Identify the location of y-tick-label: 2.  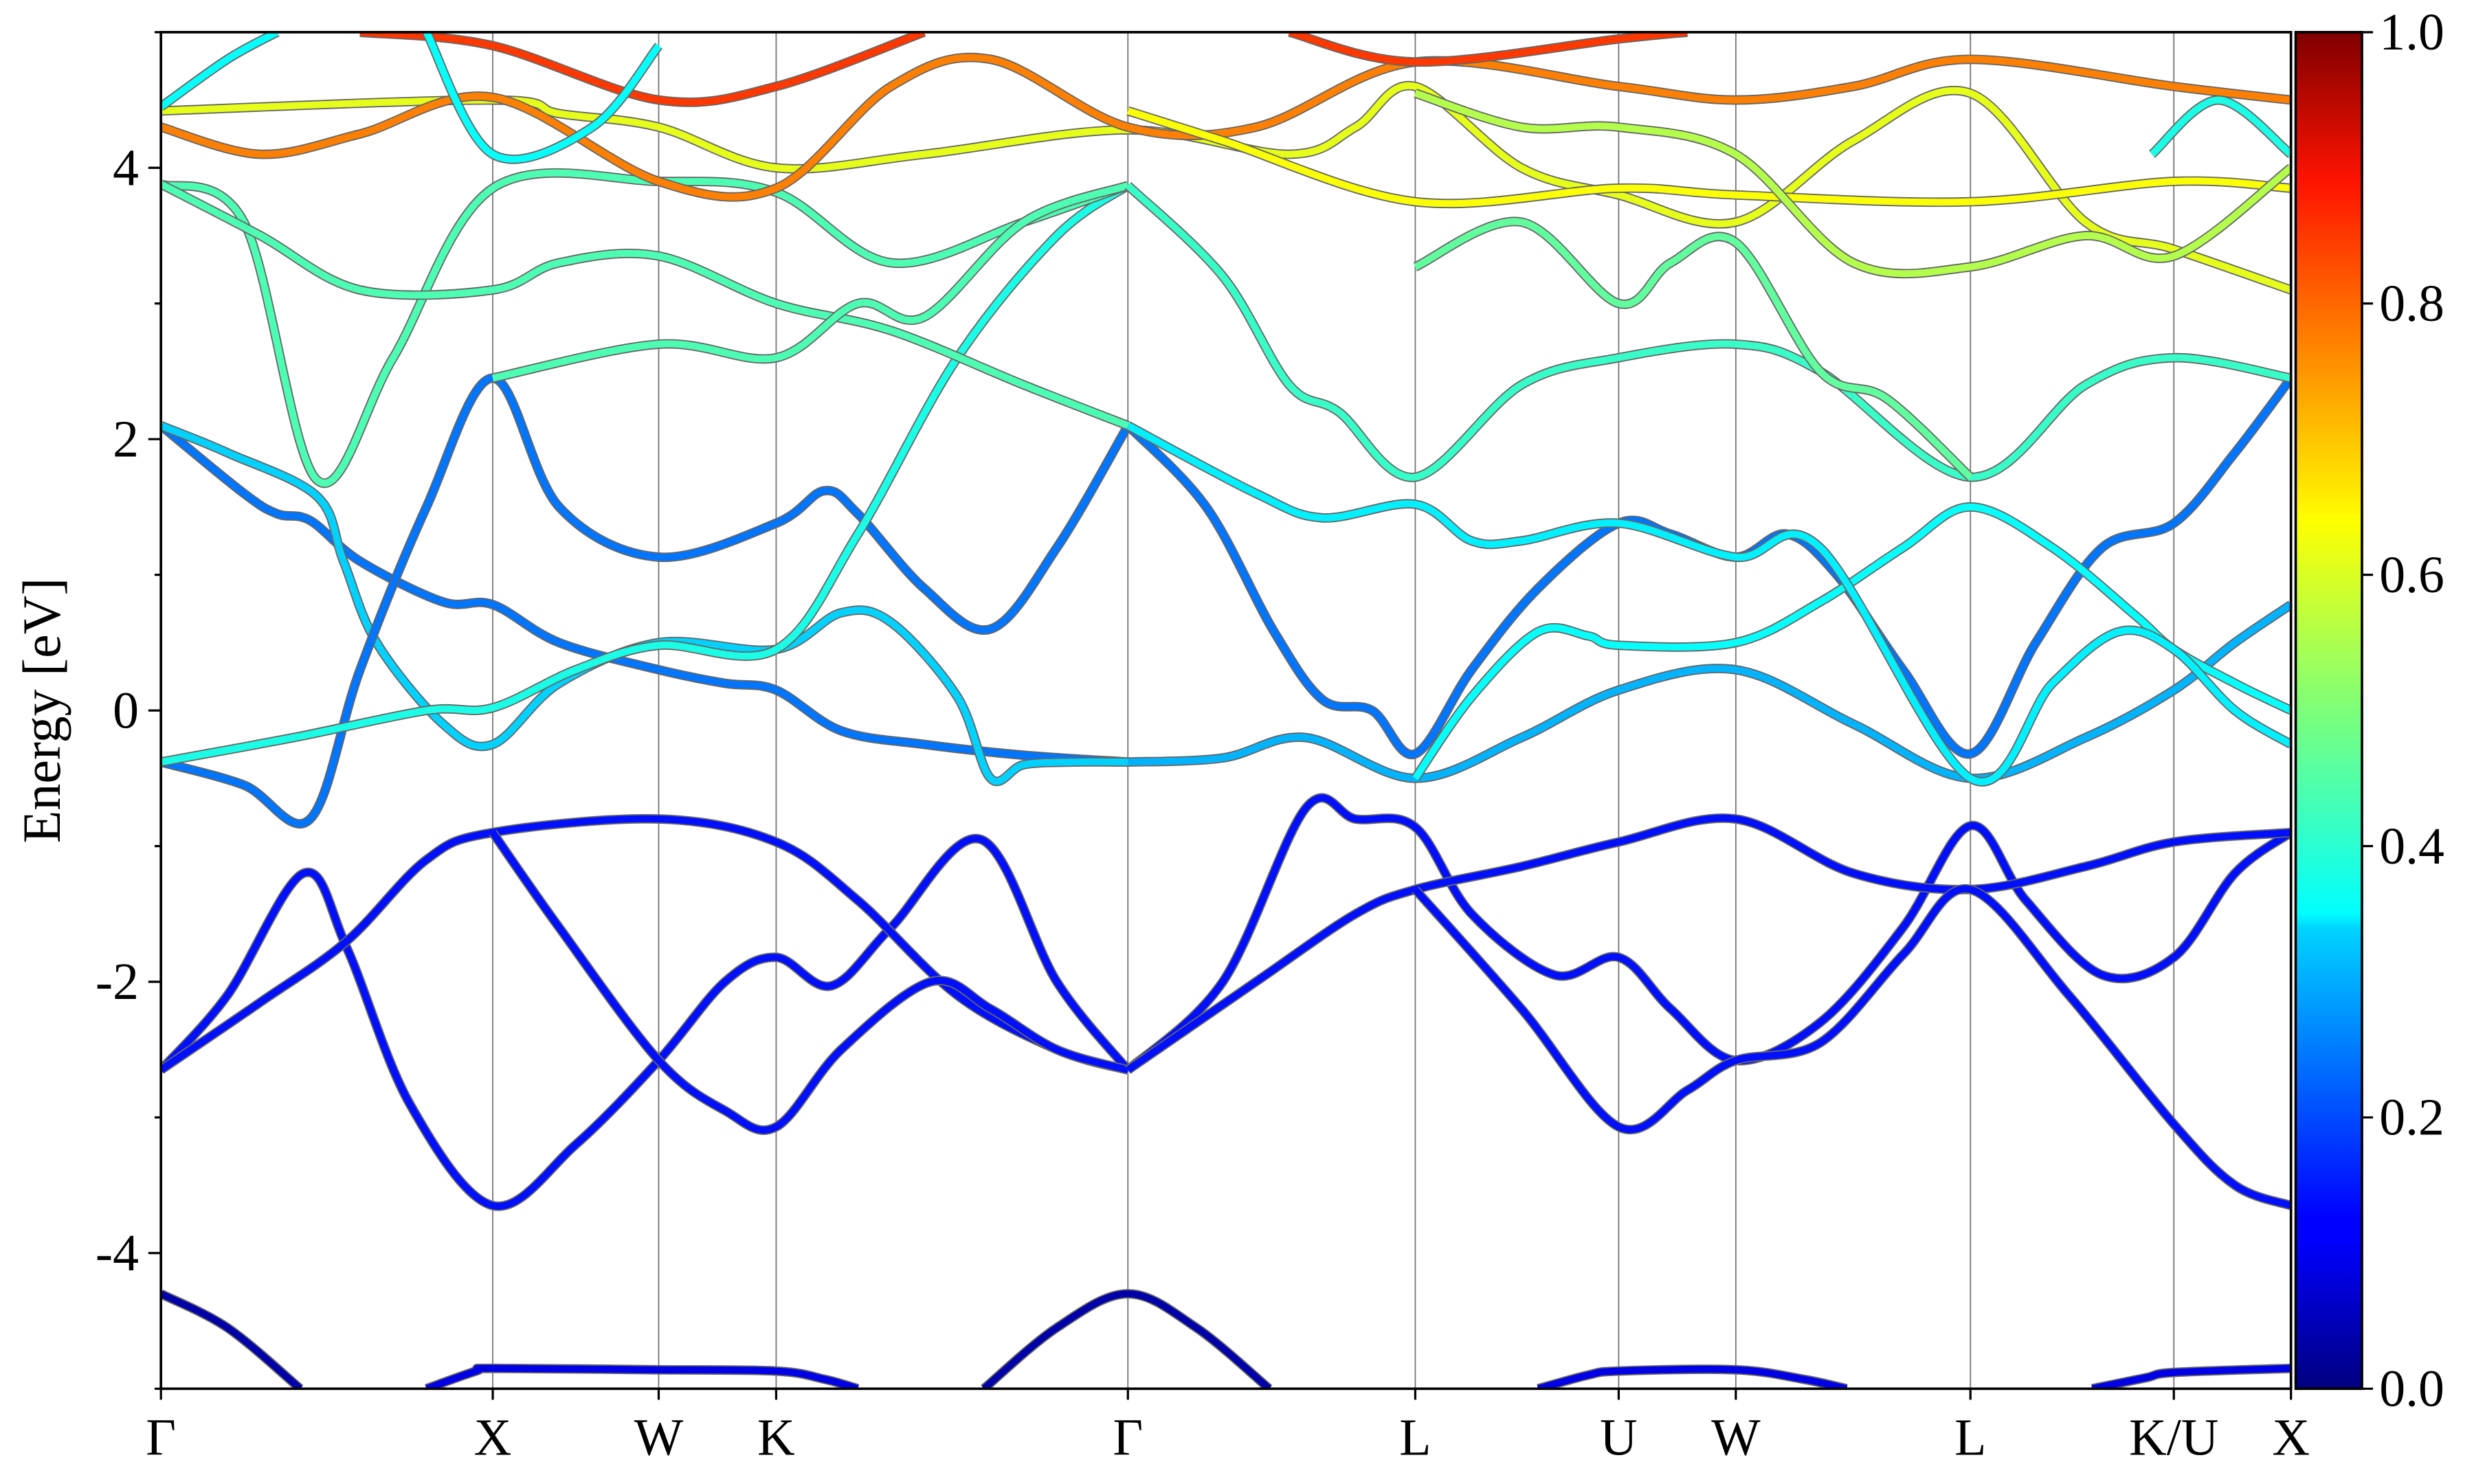
(126, 439).